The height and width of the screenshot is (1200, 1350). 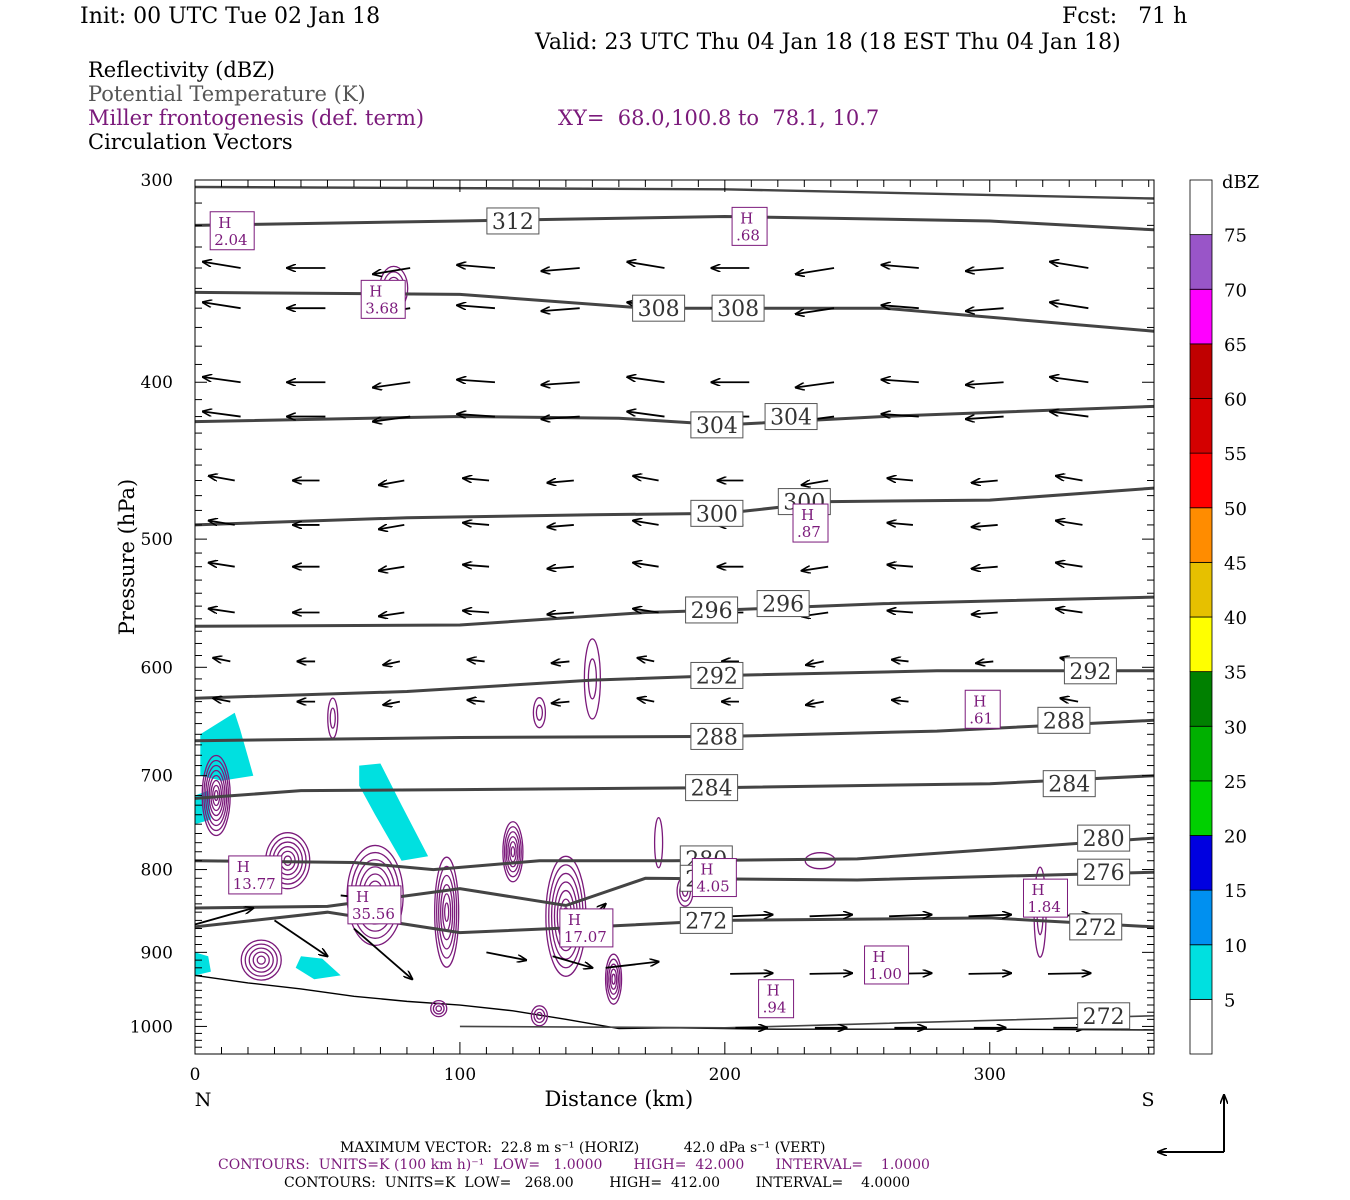 I want to click on theta-label-text: 288, so click(x=1064, y=721).